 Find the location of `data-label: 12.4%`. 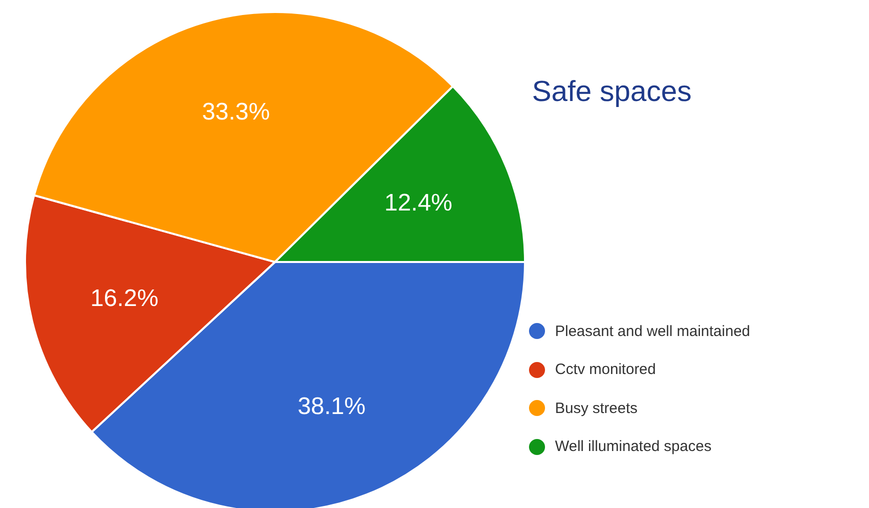

data-label: 12.4% is located at coordinates (418, 203).